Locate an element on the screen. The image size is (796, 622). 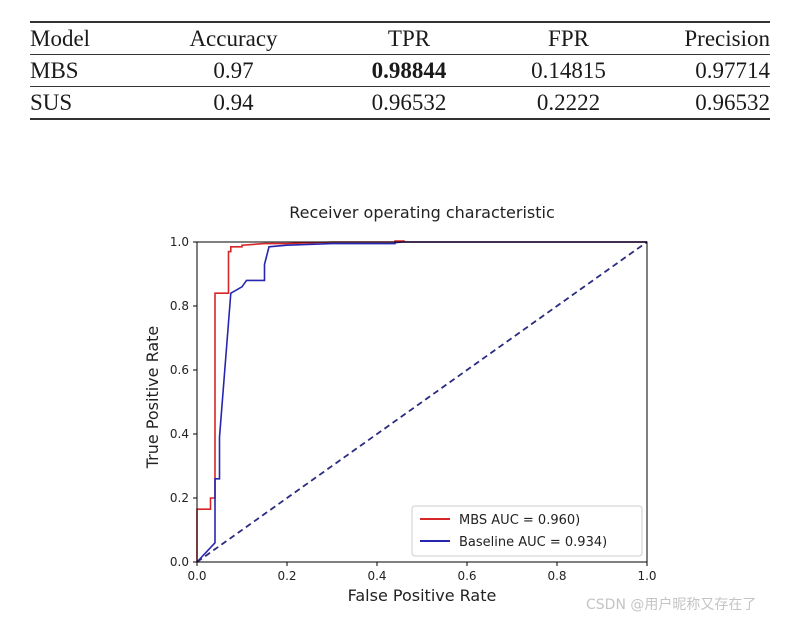
legend: MBS AUC = 0.960) Baseline AUC = 0.934) is located at coordinates (527, 531).